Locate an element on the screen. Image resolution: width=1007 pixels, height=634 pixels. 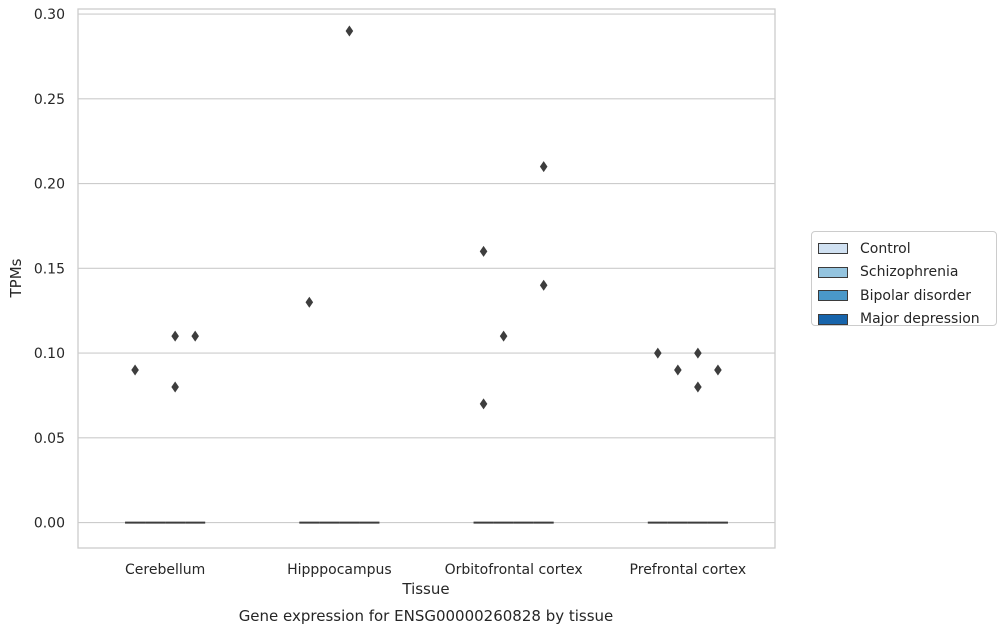
y-tick-label: 0.30 is located at coordinates (49, 15).